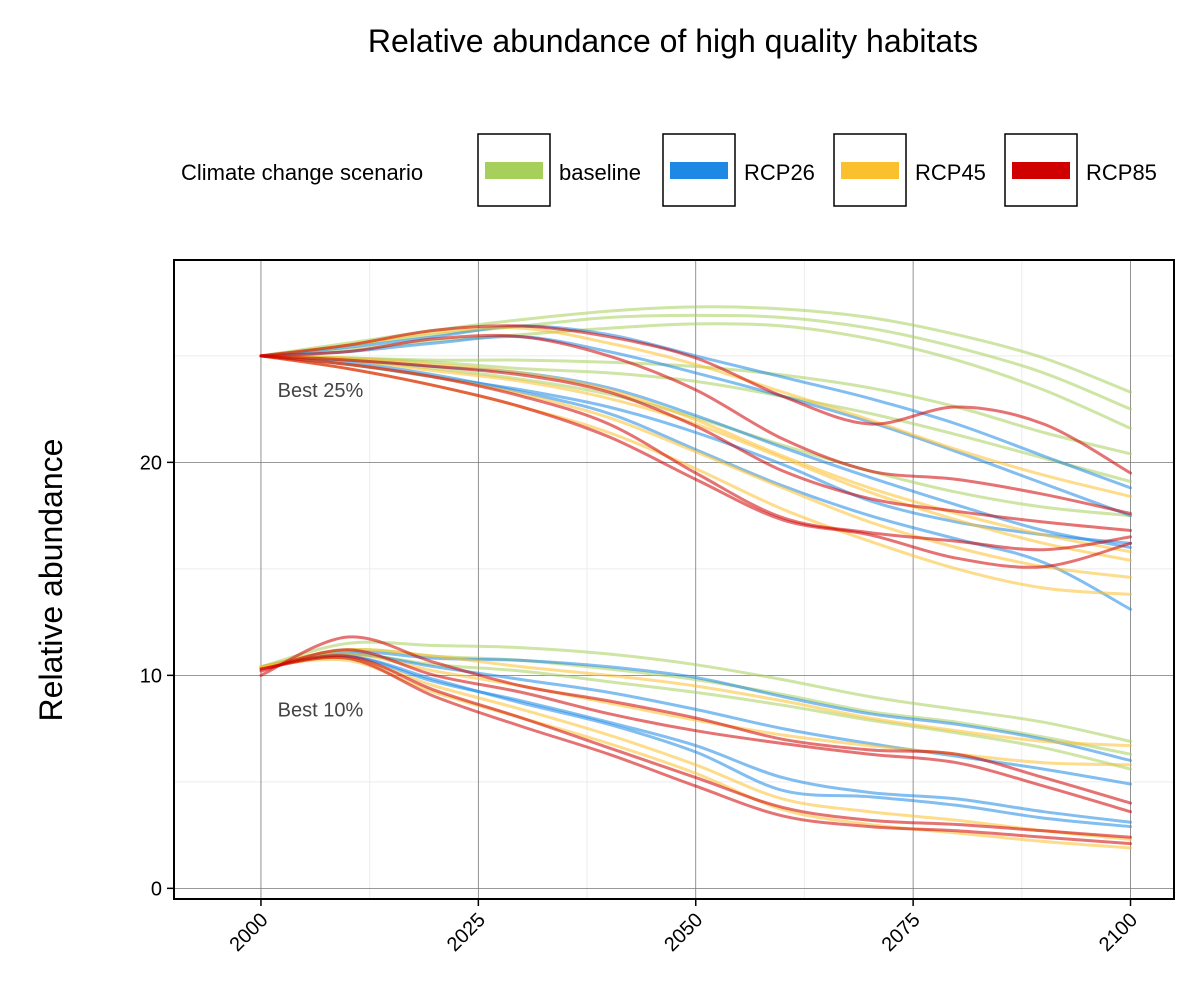  I want to click on x-tick-label: 2050, so click(683, 932).